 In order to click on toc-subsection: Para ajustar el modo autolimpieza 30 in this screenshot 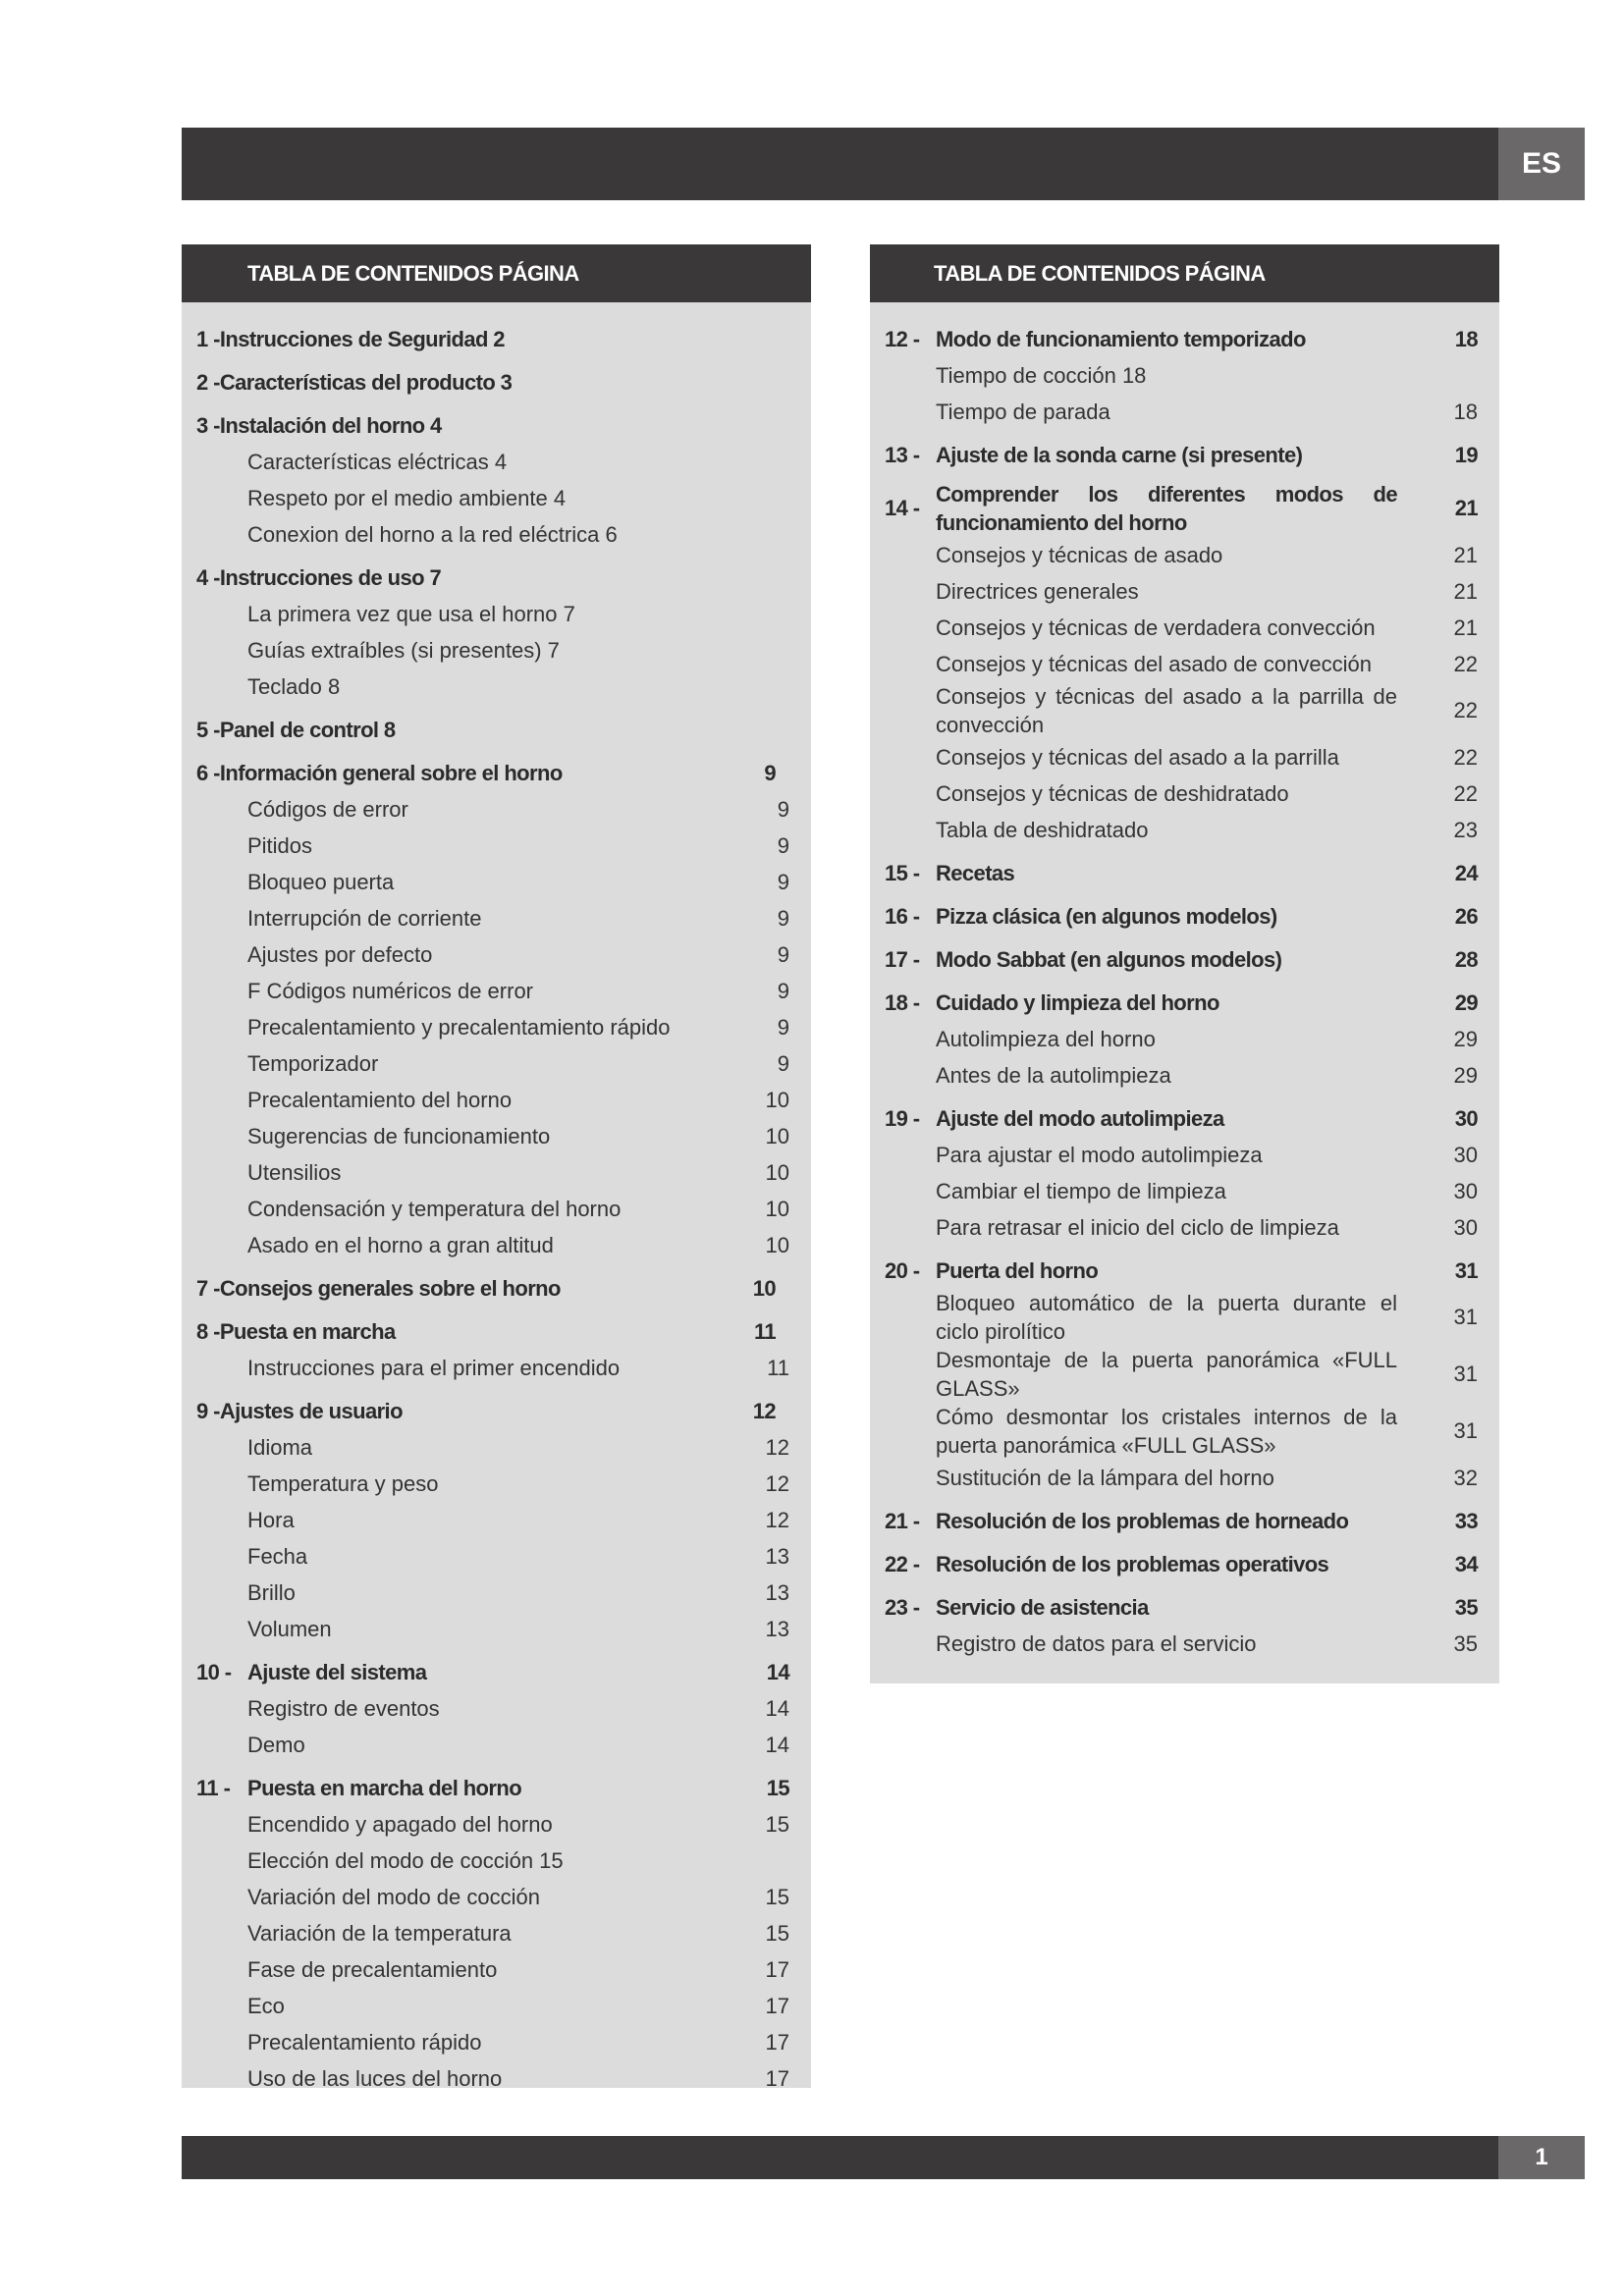, I will do `click(1184, 1155)`.